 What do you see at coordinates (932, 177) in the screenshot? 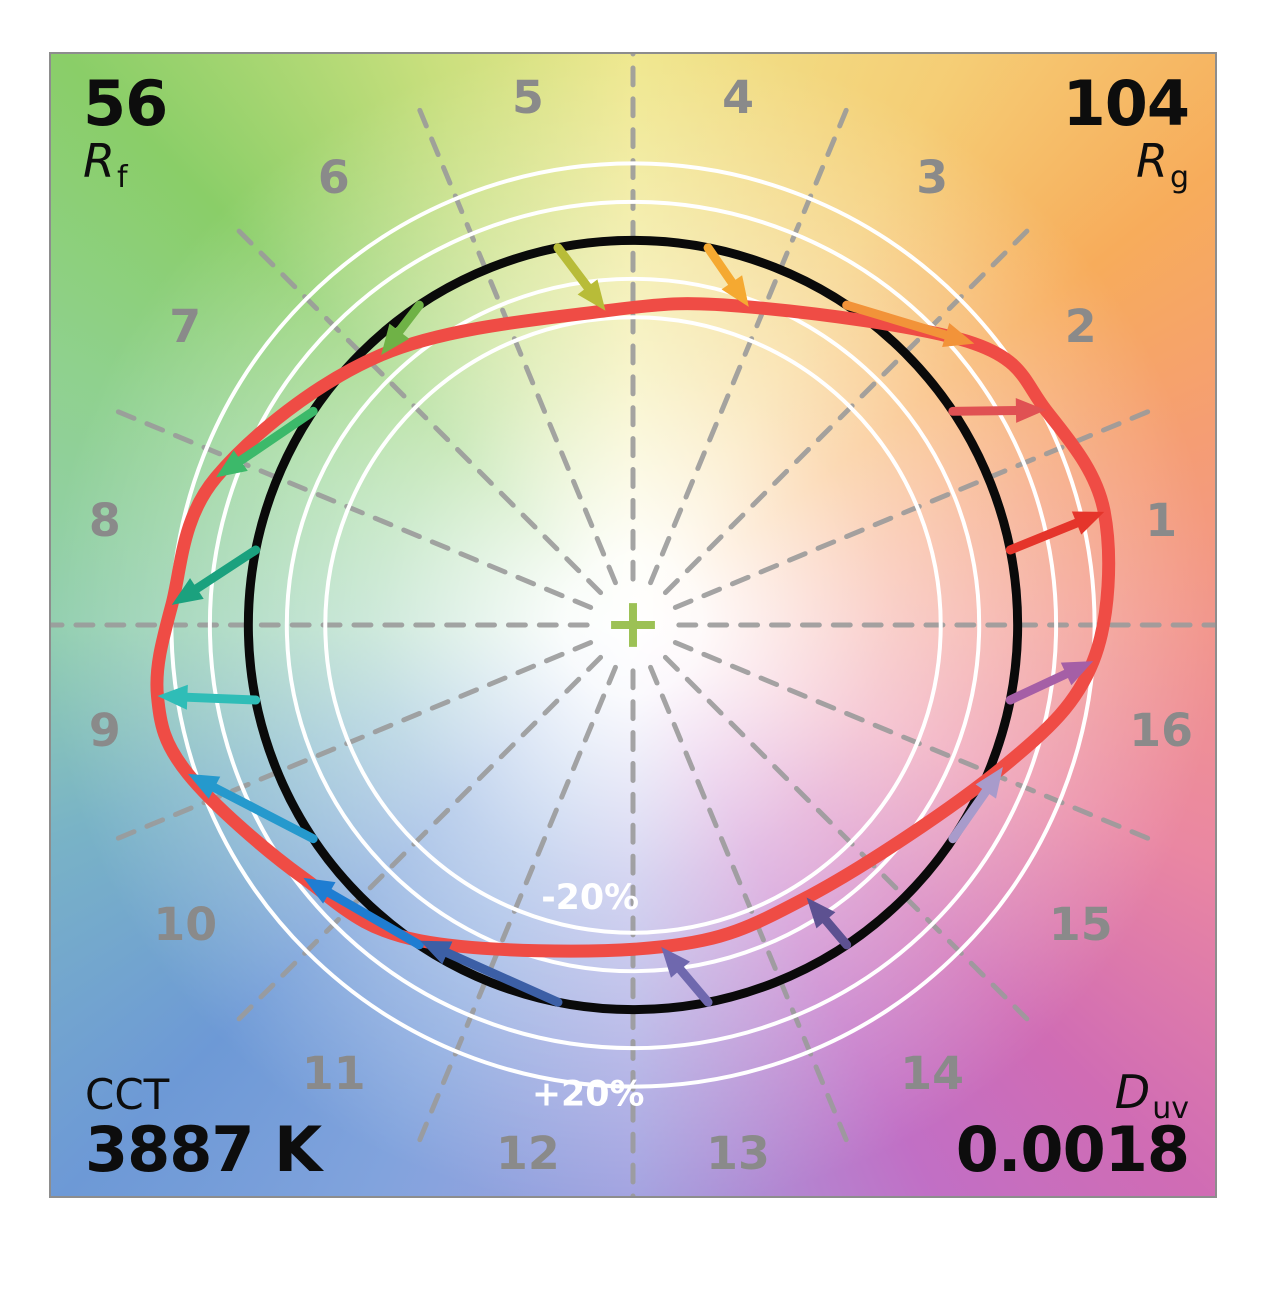
I see `hue-bin-number-3: 3` at bounding box center [932, 177].